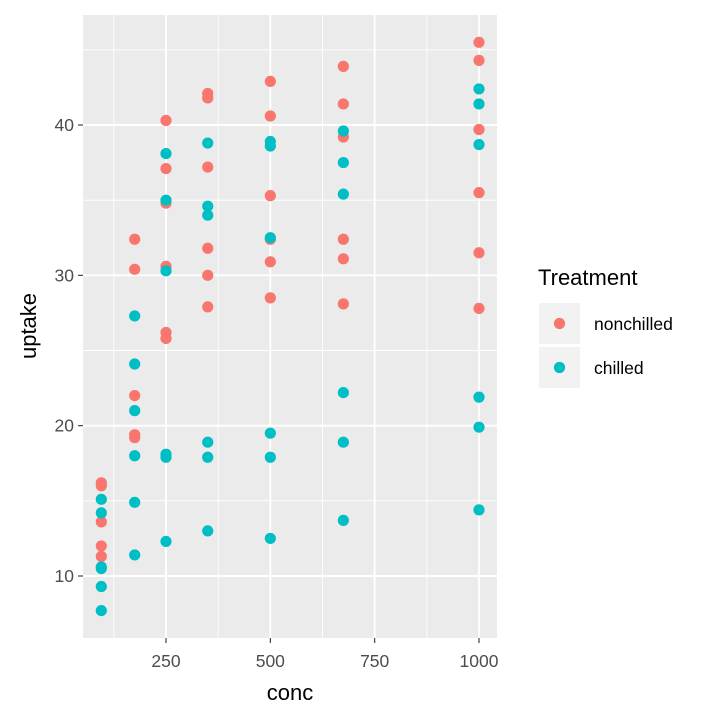  What do you see at coordinates (606, 345) in the screenshot?
I see `legend-items: nonchilled chilled` at bounding box center [606, 345].